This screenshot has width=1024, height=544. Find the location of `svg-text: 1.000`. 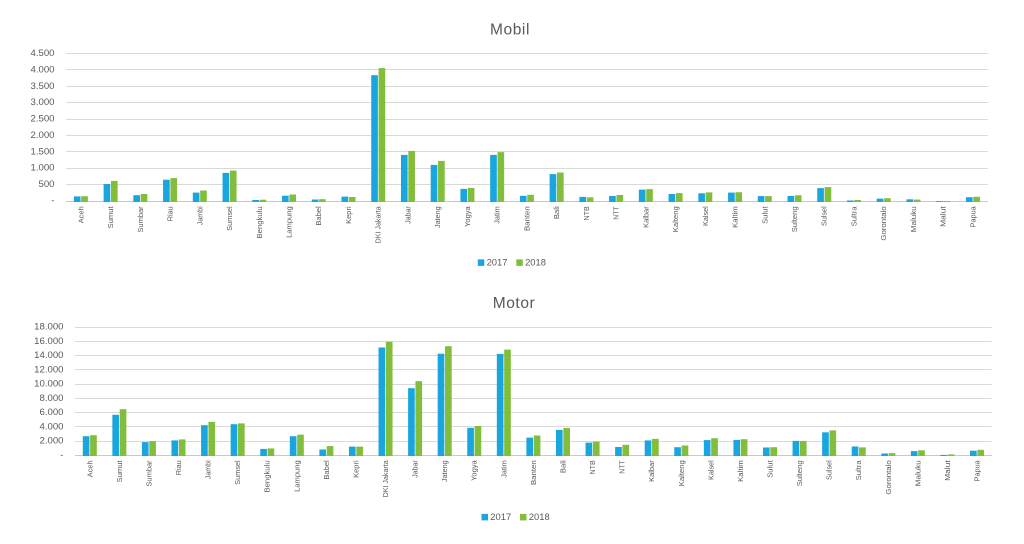

svg-text: 1.000 is located at coordinates (42, 168).